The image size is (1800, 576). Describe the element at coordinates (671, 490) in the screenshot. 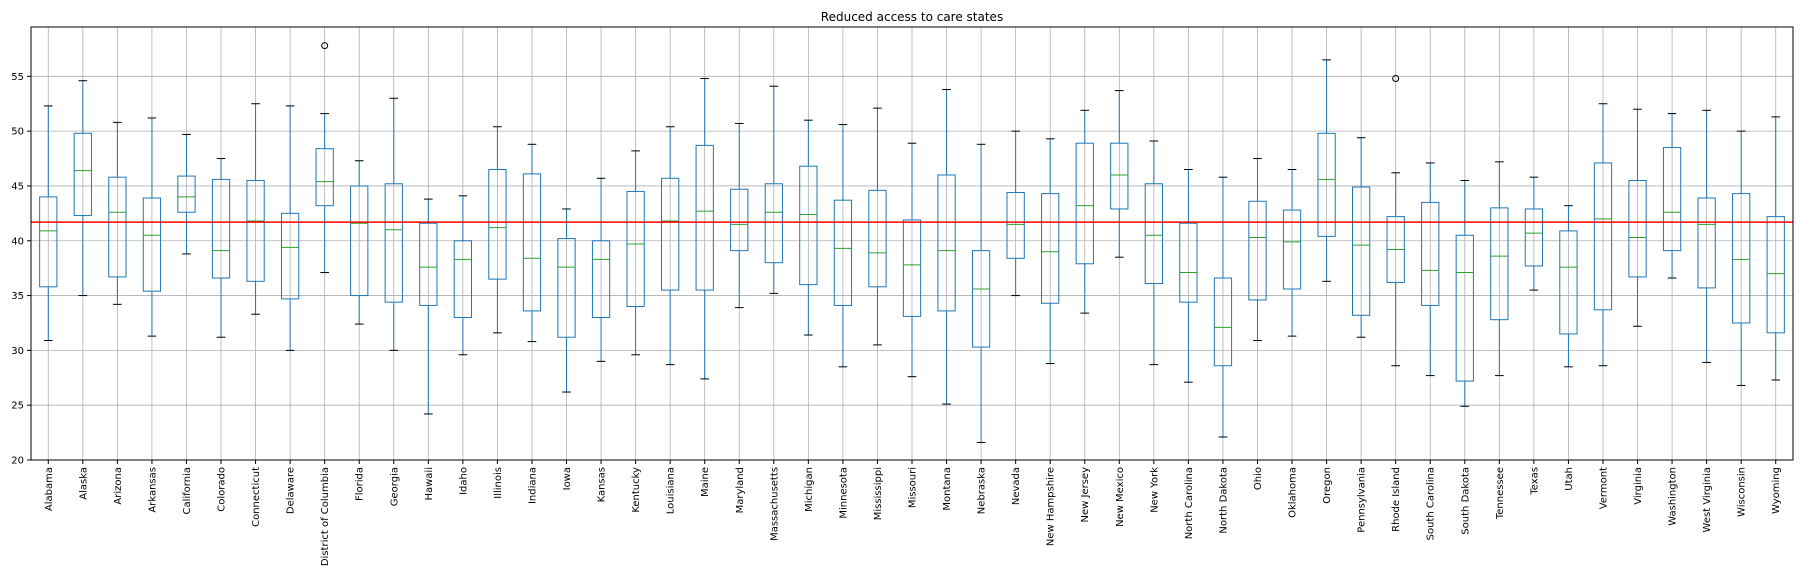

I see `x-tick-label: Louisiana` at that location.